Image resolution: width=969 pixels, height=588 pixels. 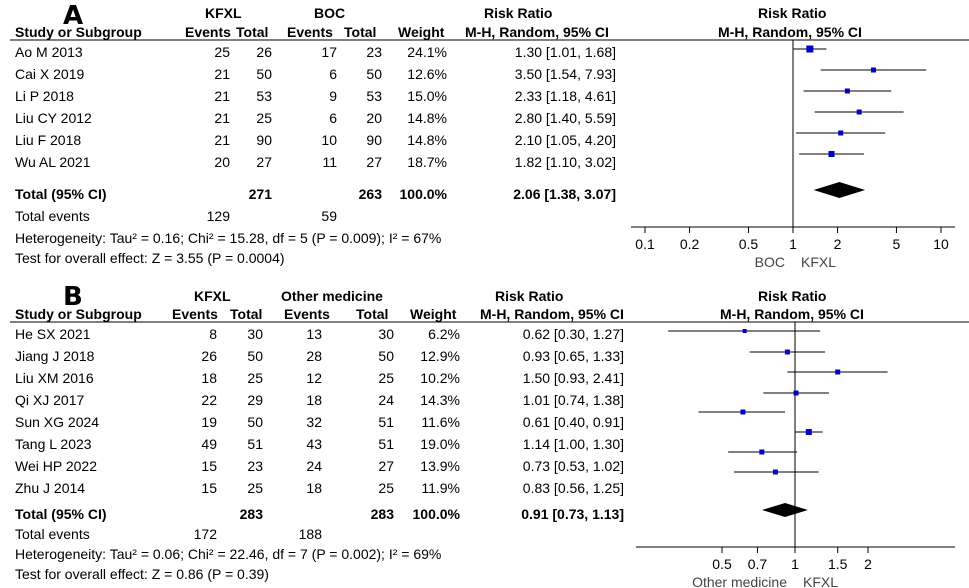 I want to click on ctrl-events: 11, so click(x=329, y=162).